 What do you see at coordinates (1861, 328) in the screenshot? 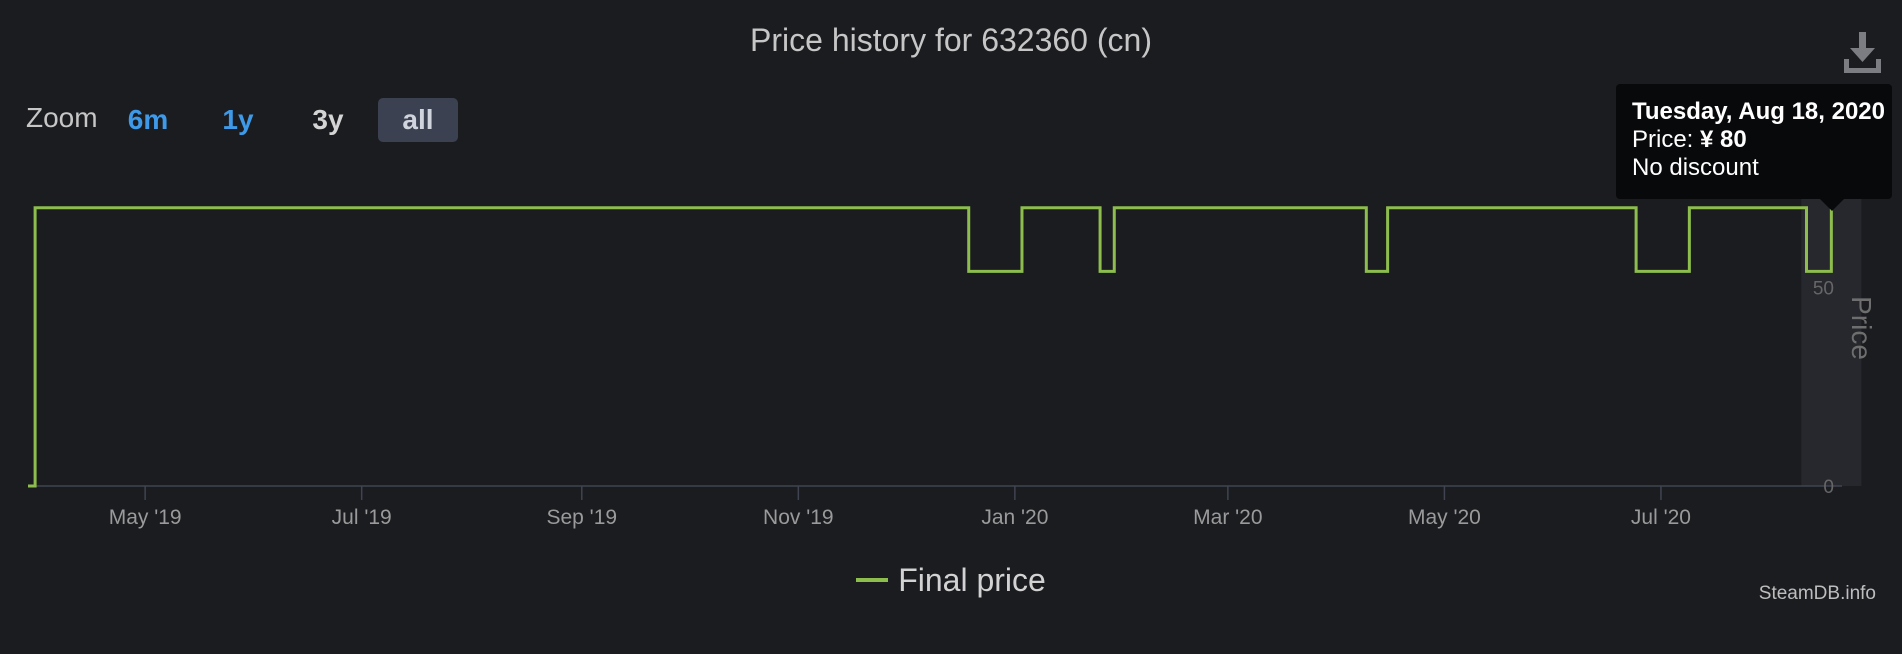
I see `y-axis-title: Price` at bounding box center [1861, 328].